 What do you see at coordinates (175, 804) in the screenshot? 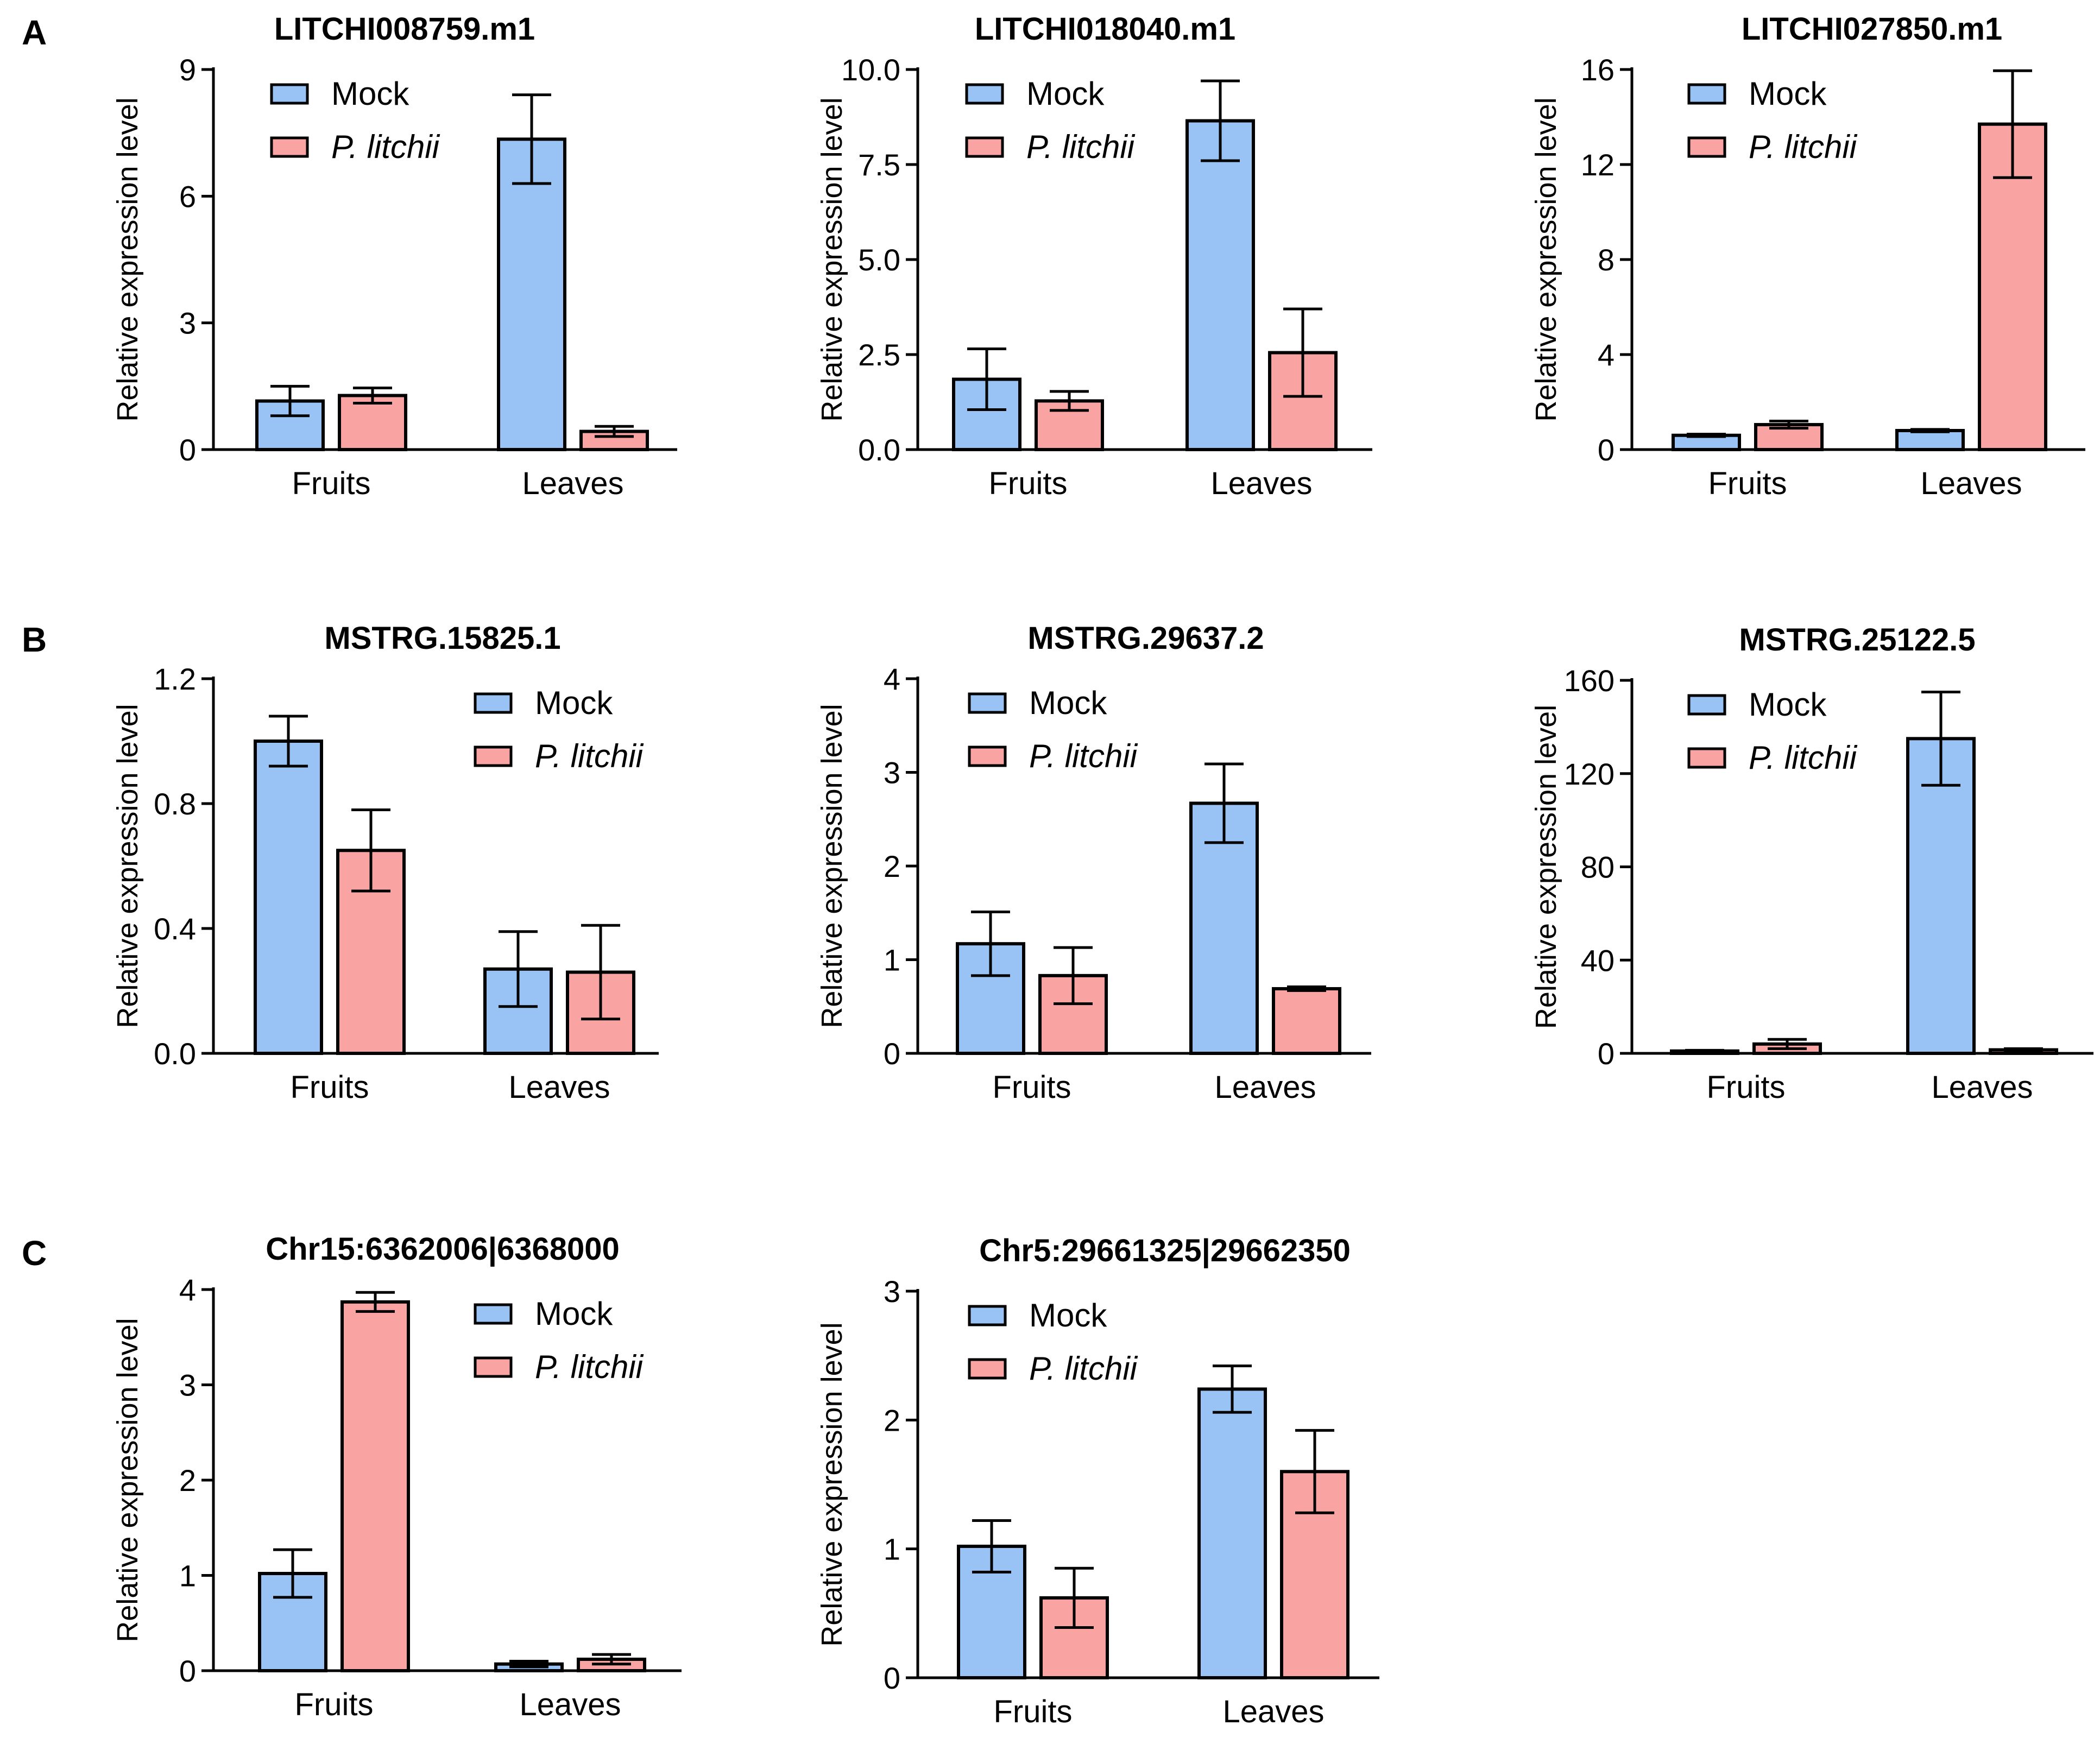
I see `y-tick-label: 0.8` at bounding box center [175, 804].